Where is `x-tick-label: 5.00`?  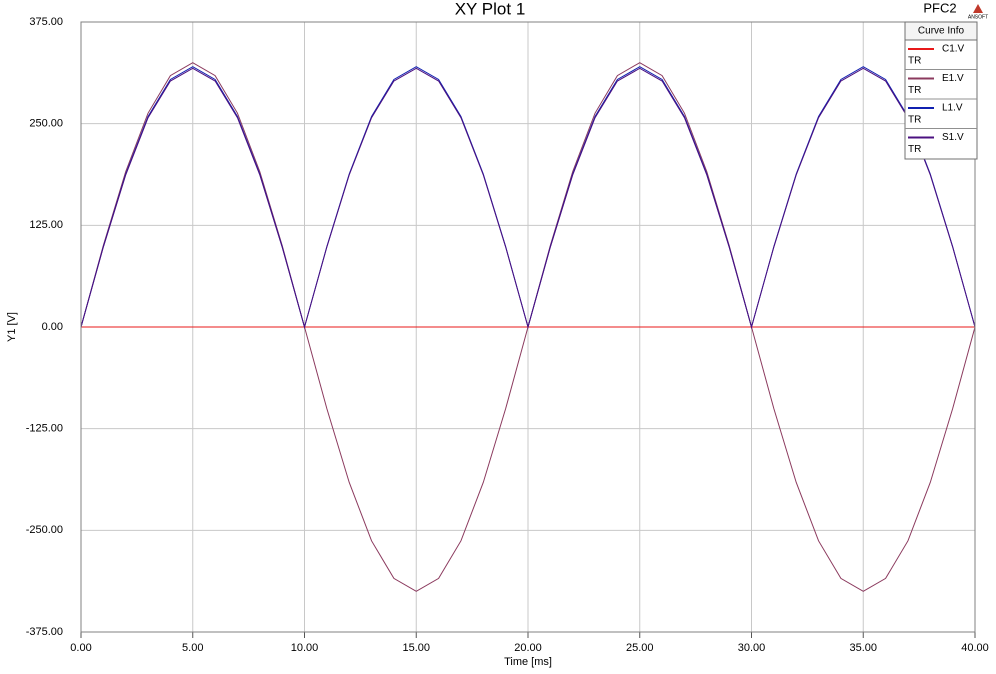
x-tick-label: 5.00 is located at coordinates (192, 648).